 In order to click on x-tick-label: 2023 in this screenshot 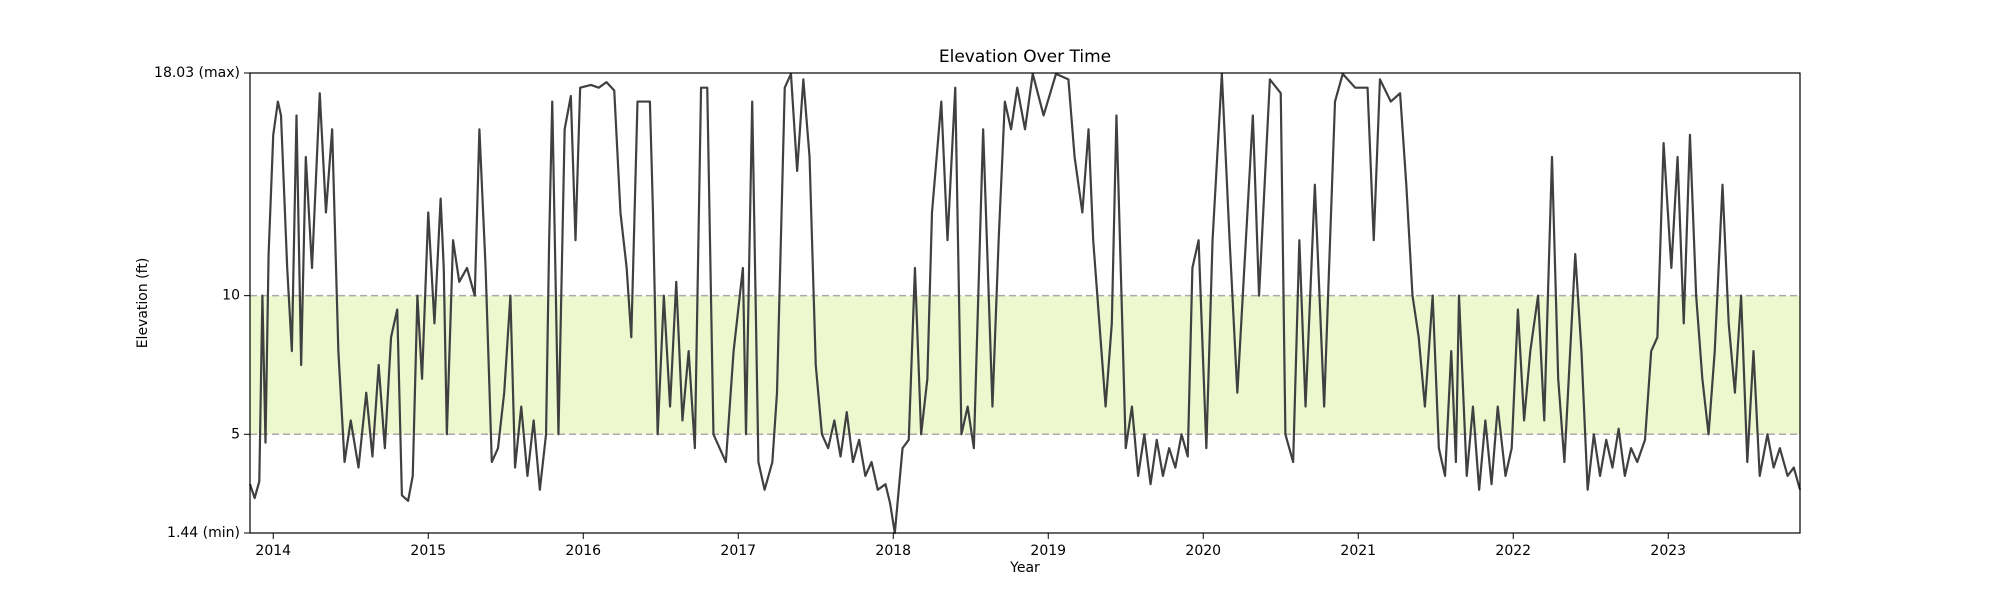, I will do `click(1668, 551)`.